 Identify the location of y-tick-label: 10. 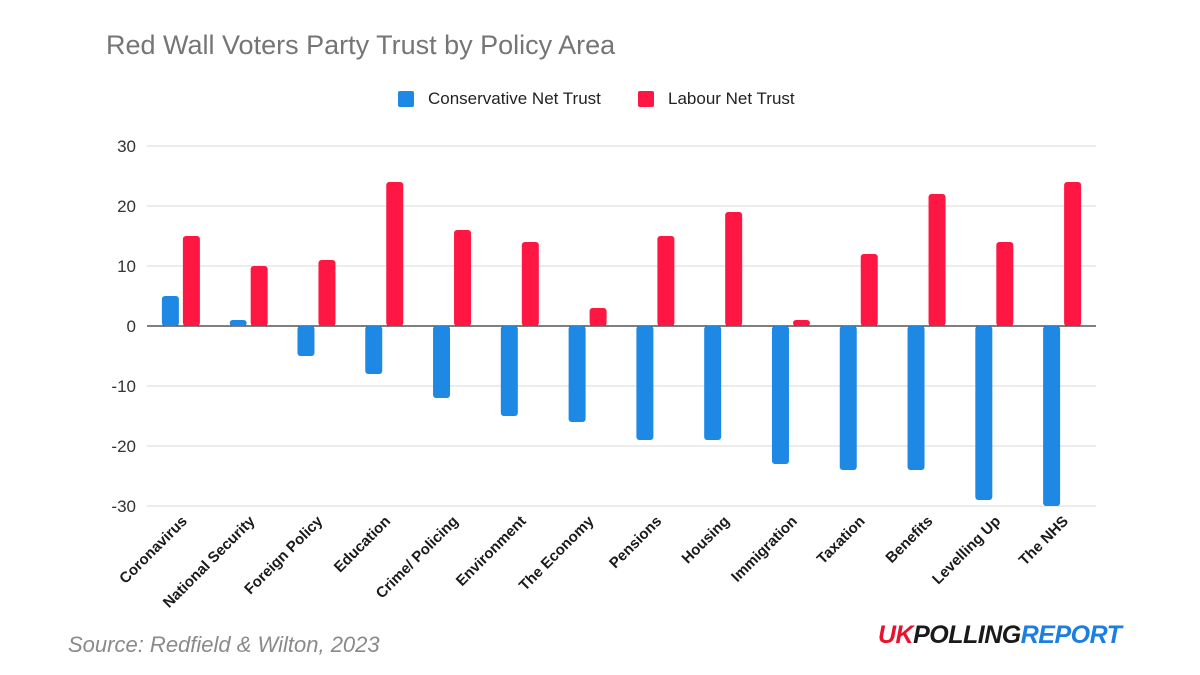
(126, 266).